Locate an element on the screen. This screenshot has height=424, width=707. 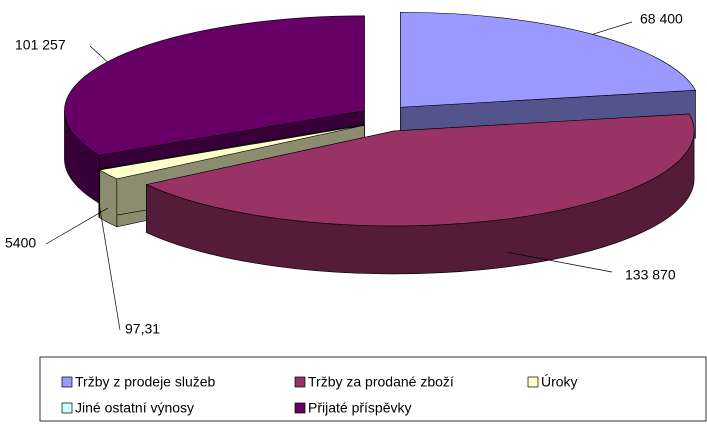
legend-label: Úroky is located at coordinates (559, 382).